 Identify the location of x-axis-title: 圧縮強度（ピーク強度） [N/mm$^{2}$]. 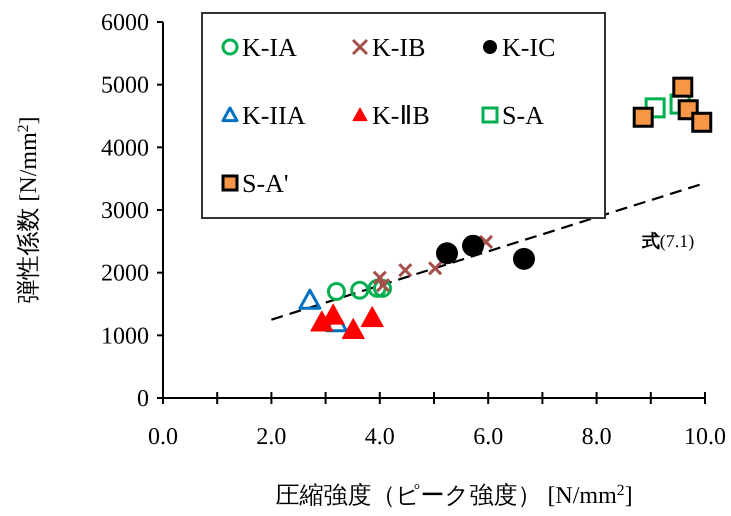
(454, 495).